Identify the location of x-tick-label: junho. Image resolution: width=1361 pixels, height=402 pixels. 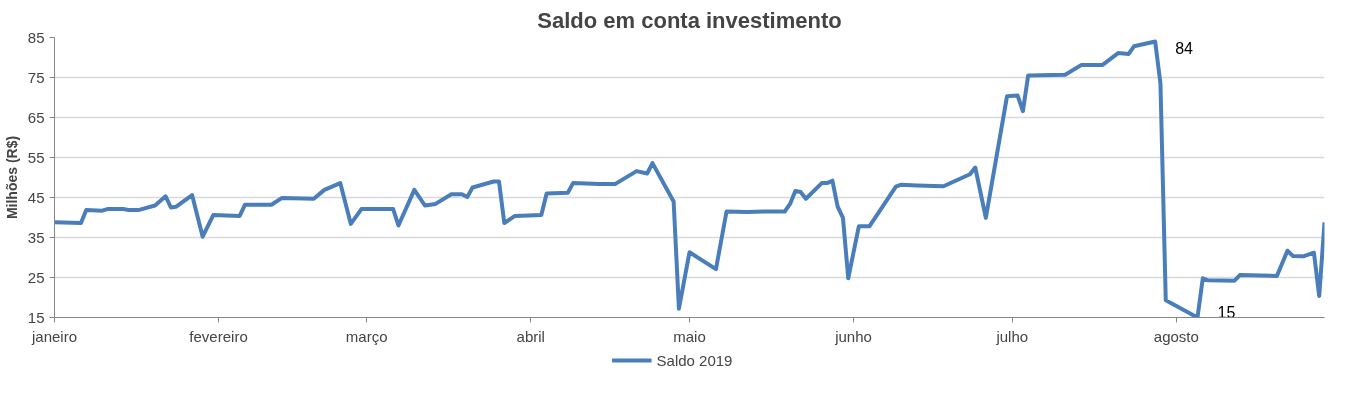
(853, 336).